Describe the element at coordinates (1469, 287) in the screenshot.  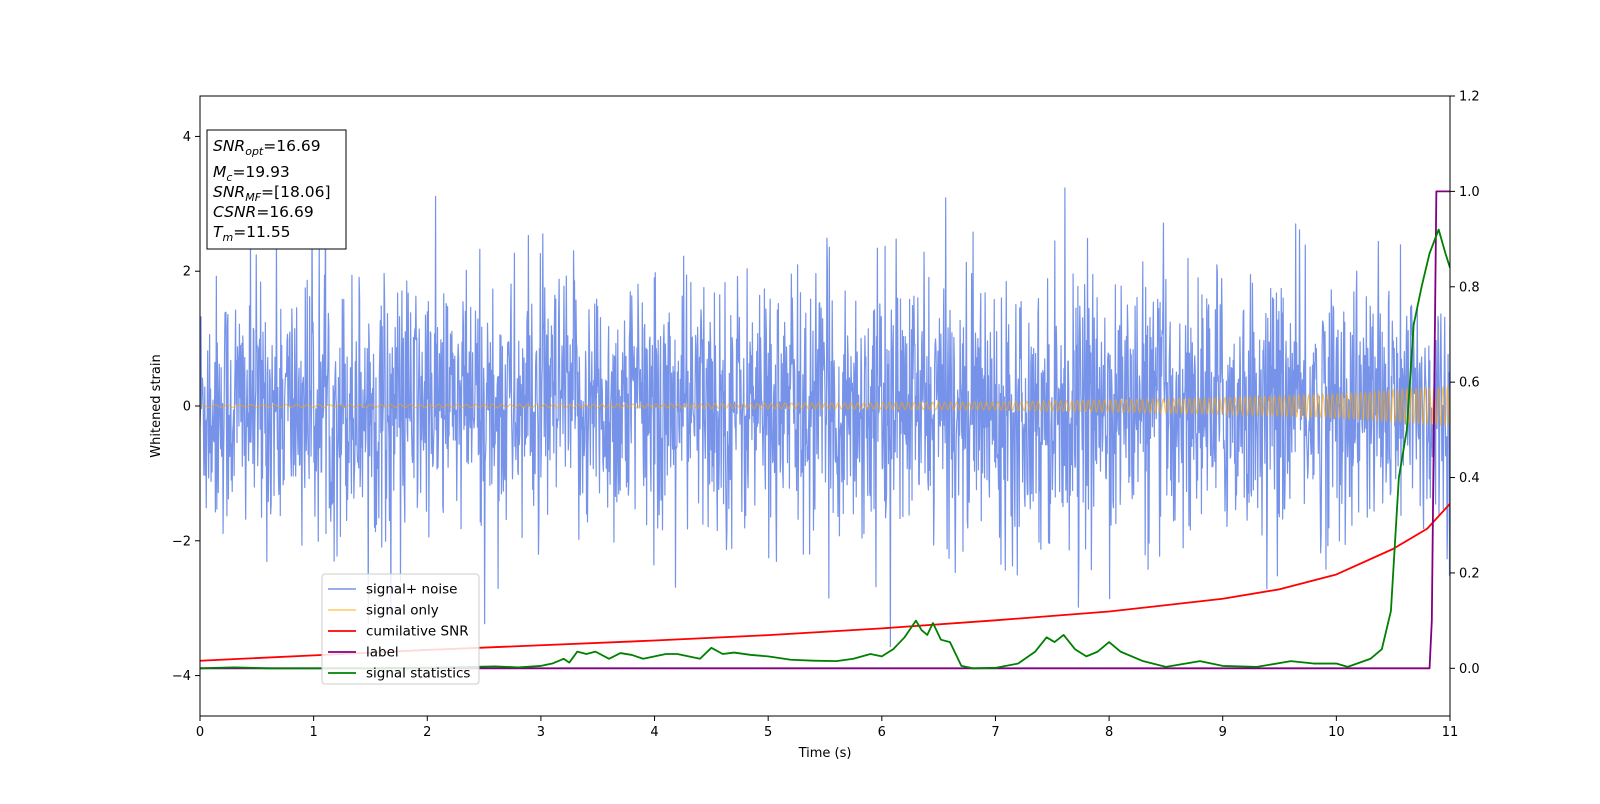
I see `y2-tick-label: 0.8` at that location.